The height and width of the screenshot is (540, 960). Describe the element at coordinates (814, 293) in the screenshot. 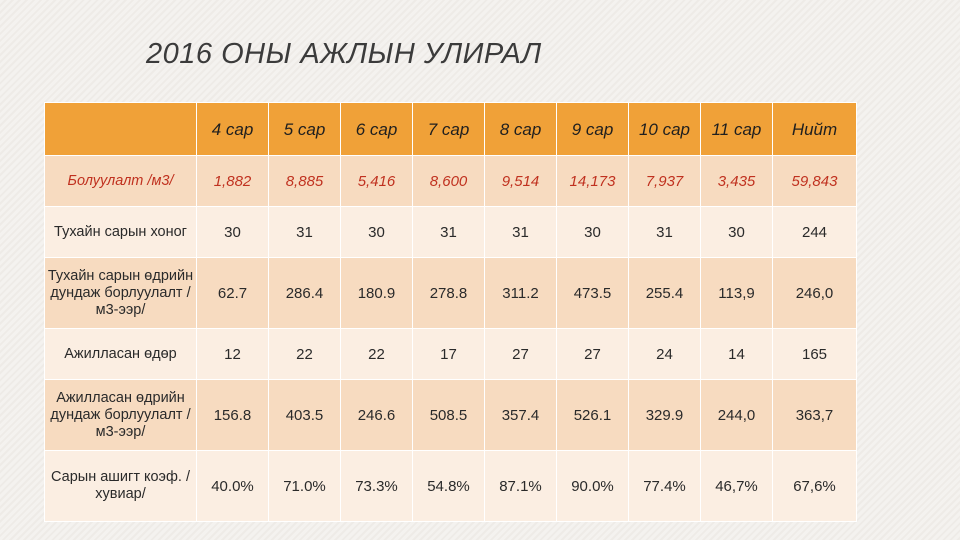

I see `table-cell: 246,0` at that location.